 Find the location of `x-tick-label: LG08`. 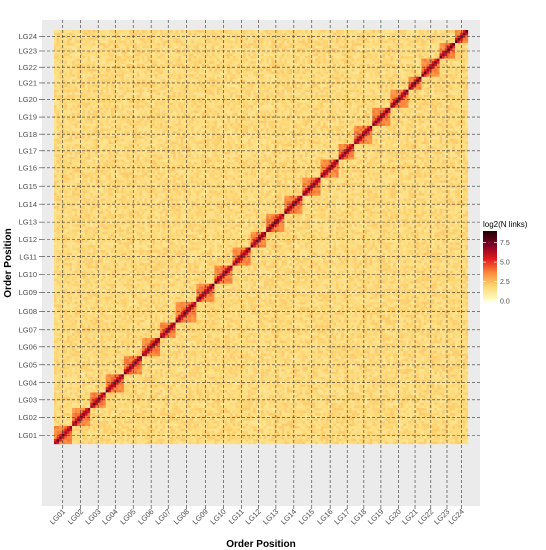

x-tick-label: LG08 is located at coordinates (181, 516).